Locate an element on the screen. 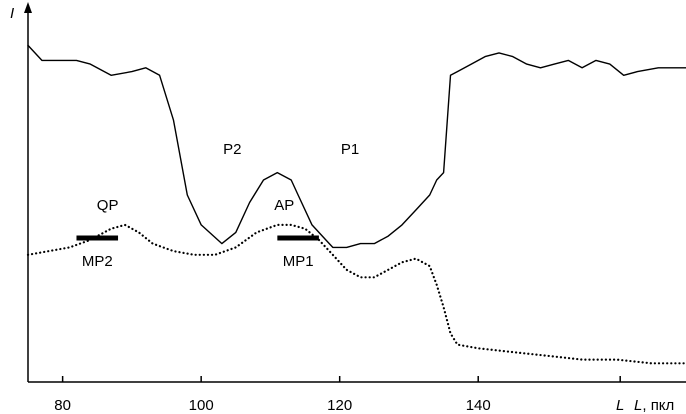 The image size is (686, 414). y-axis-title: I is located at coordinates (12, 13).